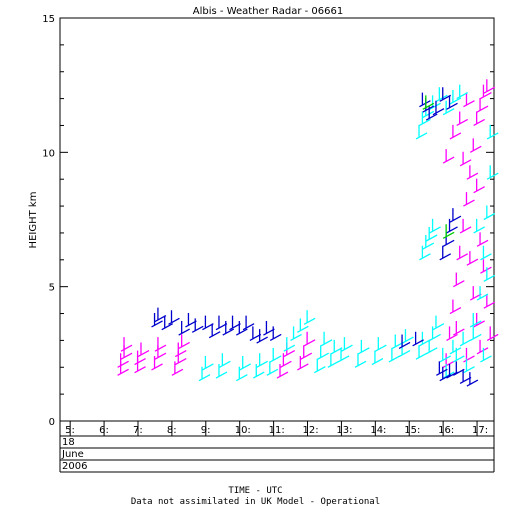  What do you see at coordinates (480, 430) in the screenshot?
I see `x-tick-label: 17:` at bounding box center [480, 430].